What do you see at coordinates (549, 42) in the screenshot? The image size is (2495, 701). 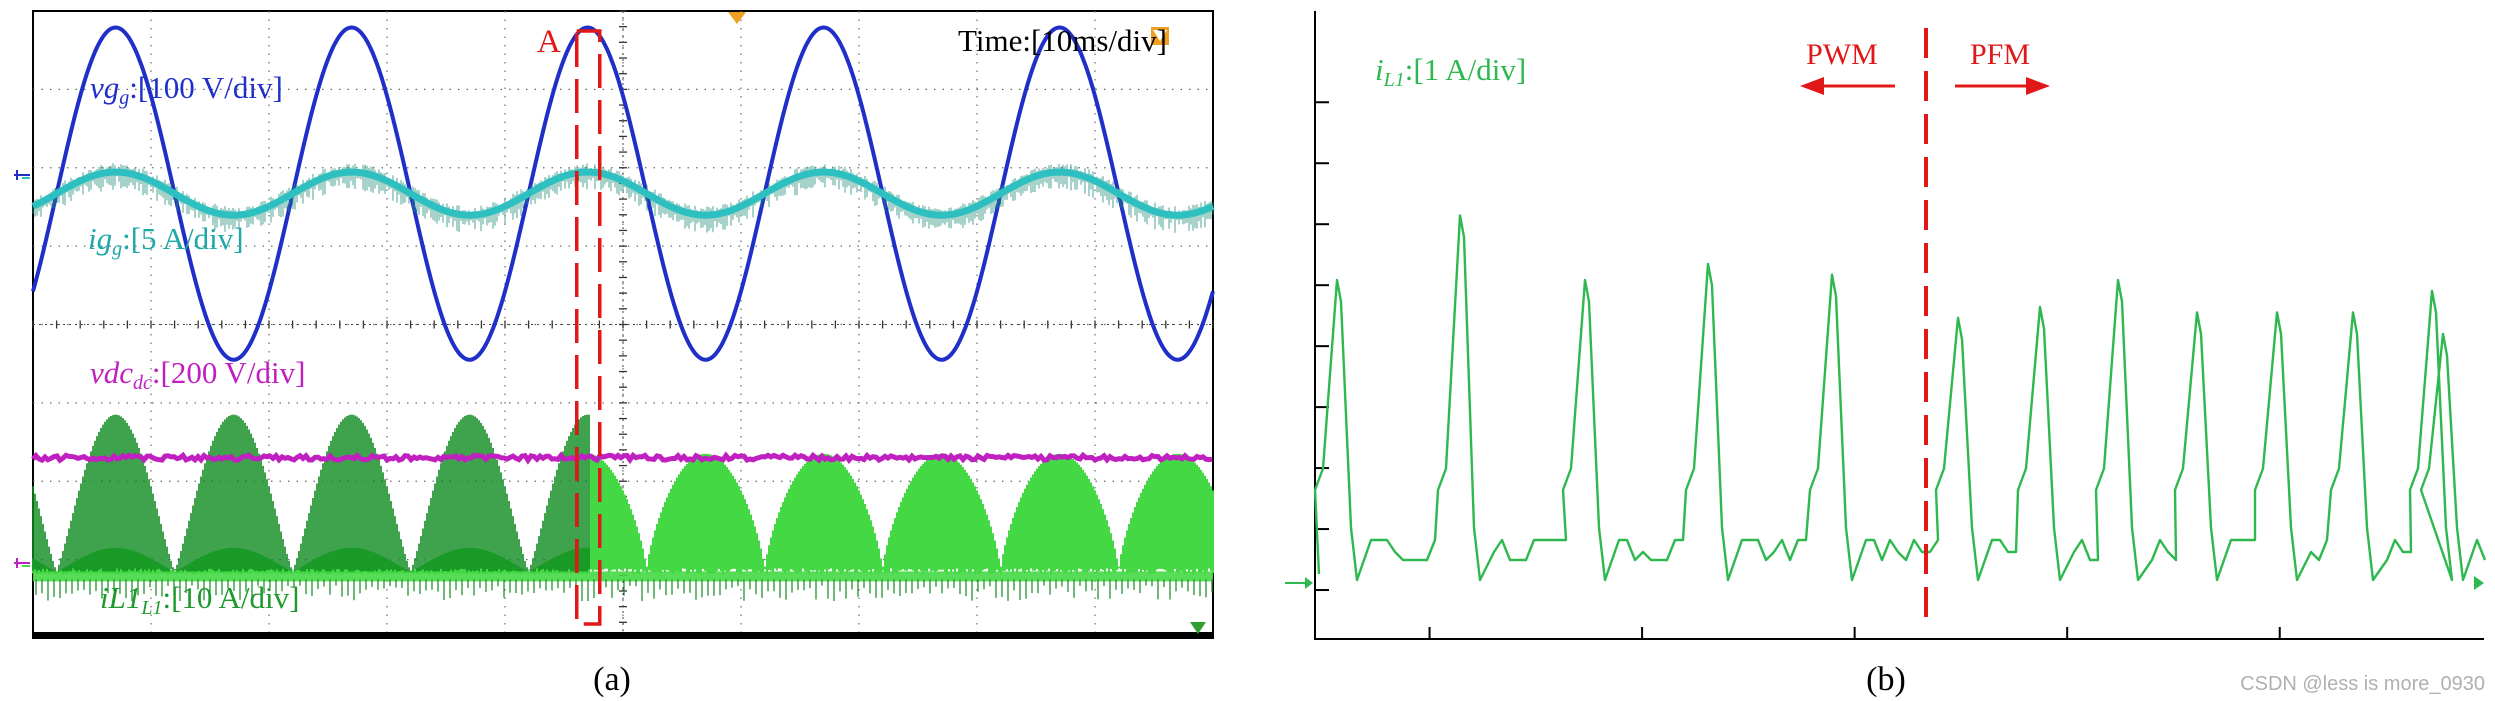 I see `marker-a-label: A` at bounding box center [549, 42].